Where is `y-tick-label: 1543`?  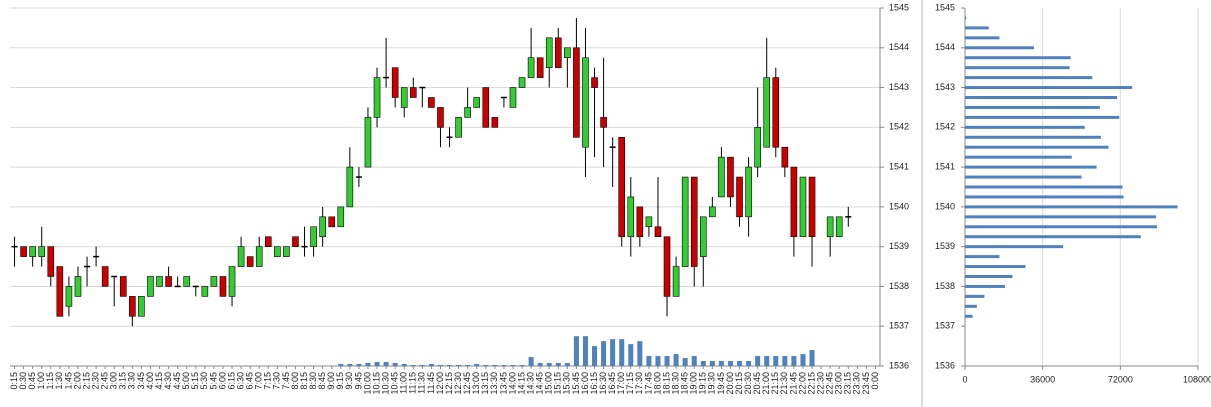
y-tick-label: 1543 is located at coordinates (945, 87).